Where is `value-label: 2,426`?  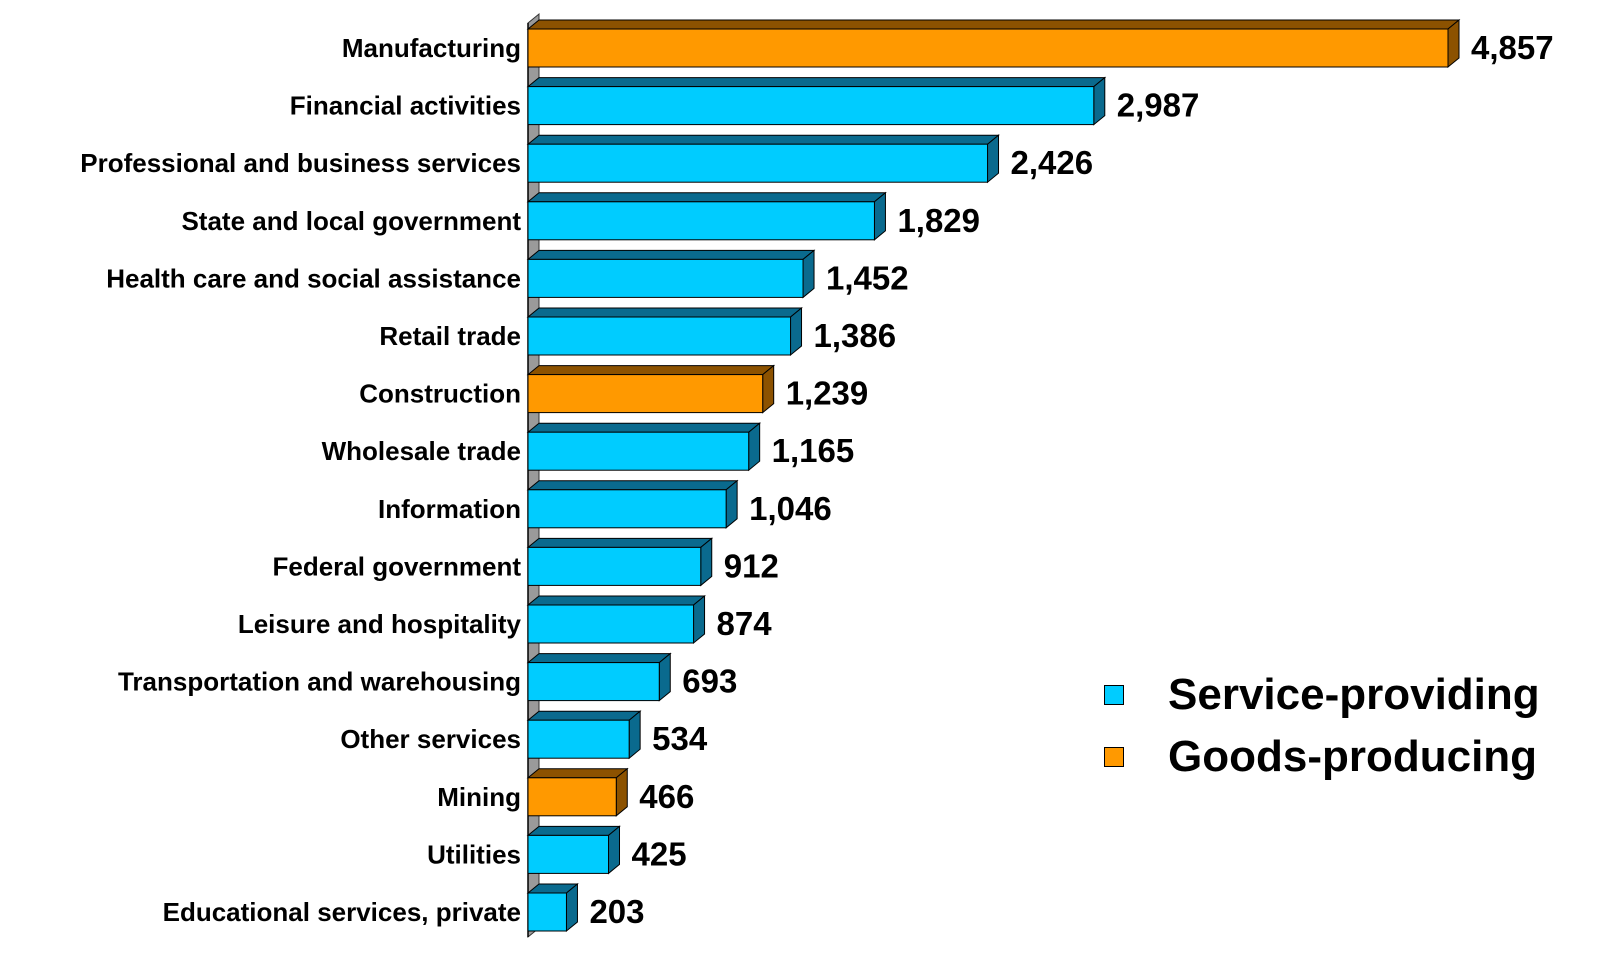
value-label: 2,426 is located at coordinates (1052, 162).